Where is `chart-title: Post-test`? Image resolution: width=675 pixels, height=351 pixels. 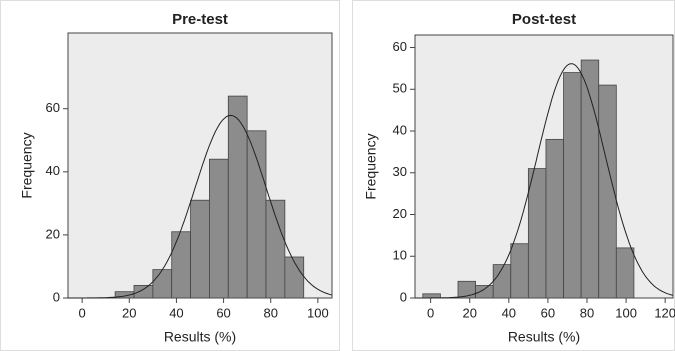
chart-title: Post-test is located at coordinates (544, 19).